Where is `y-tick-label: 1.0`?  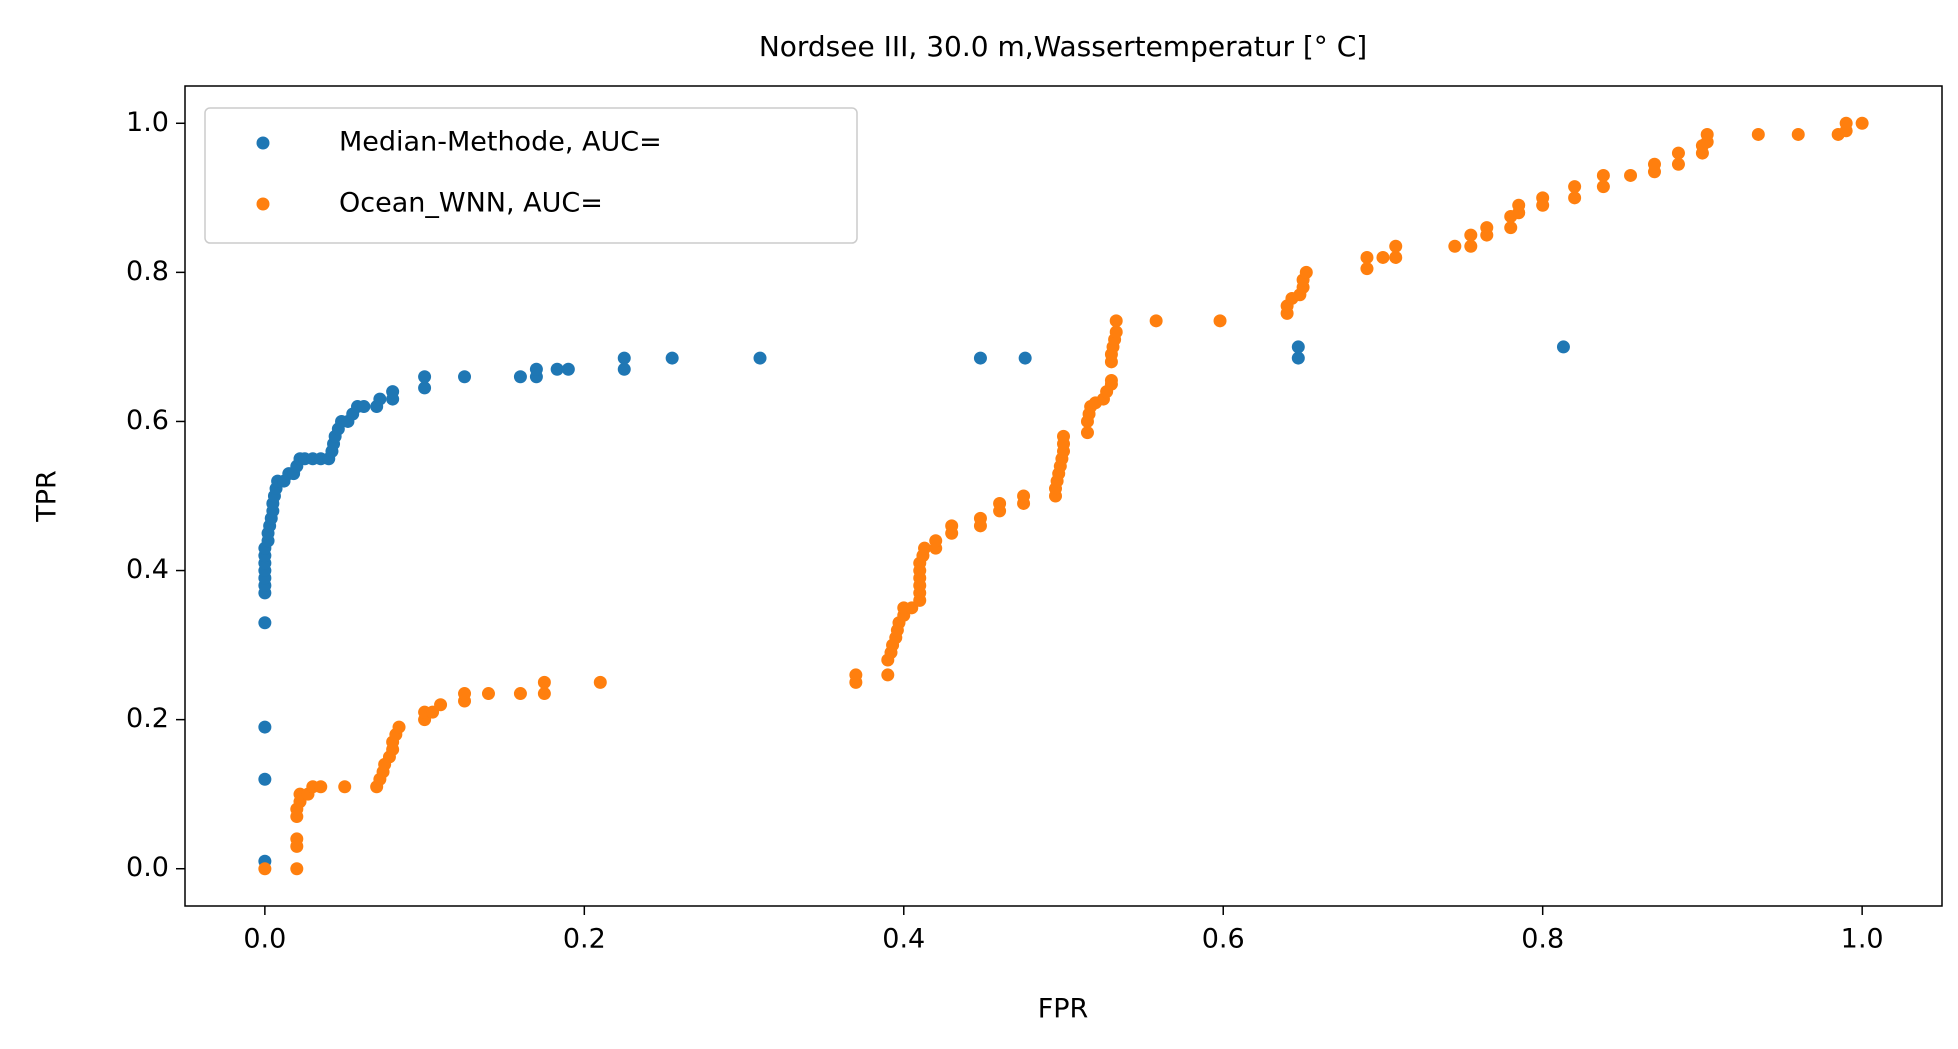
y-tick-label: 1.0 is located at coordinates (147, 122).